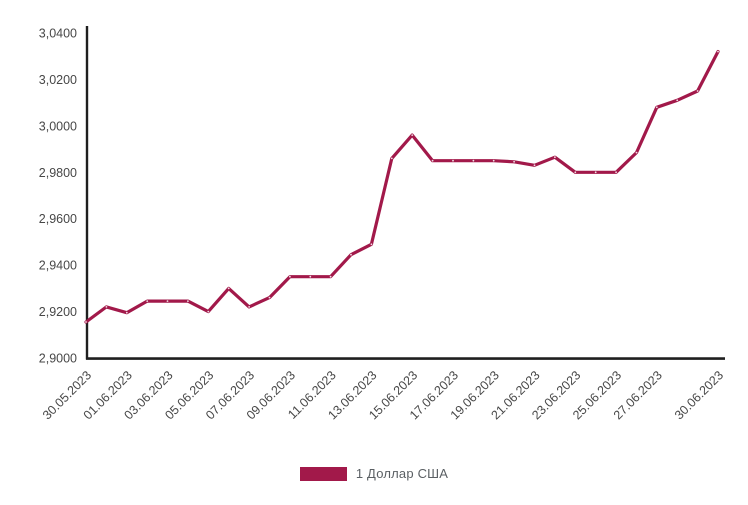  Describe the element at coordinates (58, 266) in the screenshot. I see `y-axis-label: 2,9400` at that location.